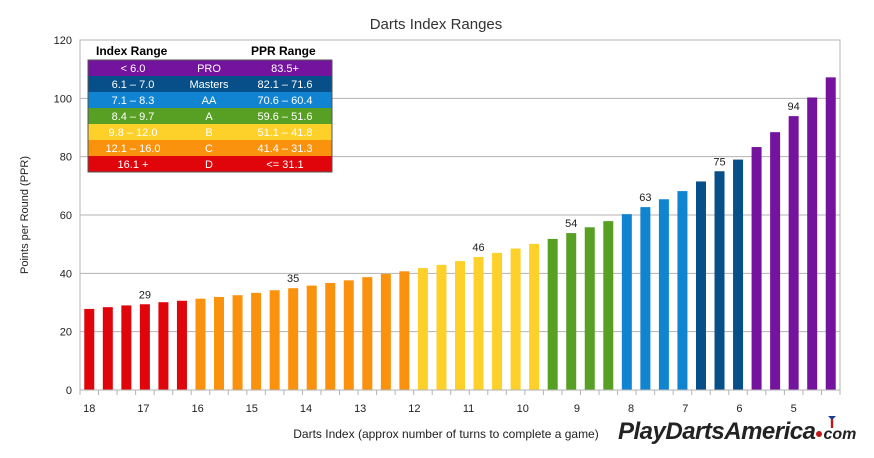 The height and width of the screenshot is (458, 874). Describe the element at coordinates (209, 85) in the screenshot. I see `legend-cell-level: Masters` at that location.